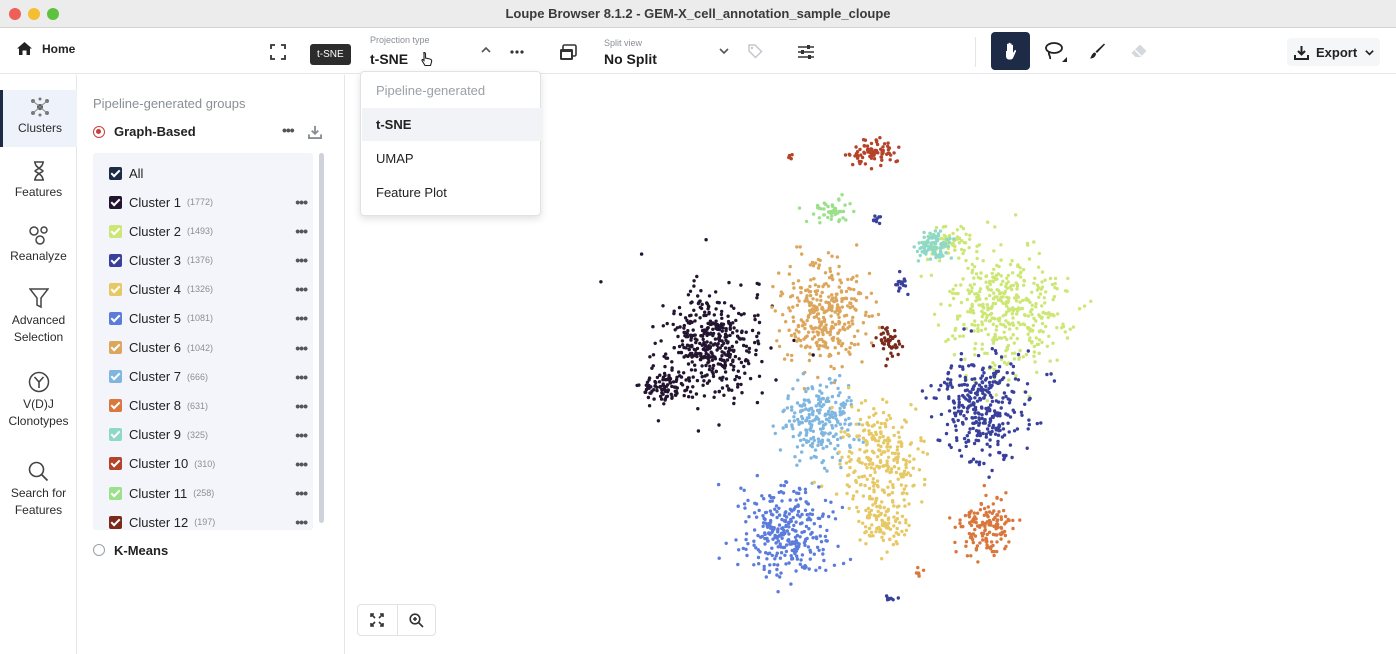  I want to click on dropdown-item-umap: UMAP, so click(395, 158).